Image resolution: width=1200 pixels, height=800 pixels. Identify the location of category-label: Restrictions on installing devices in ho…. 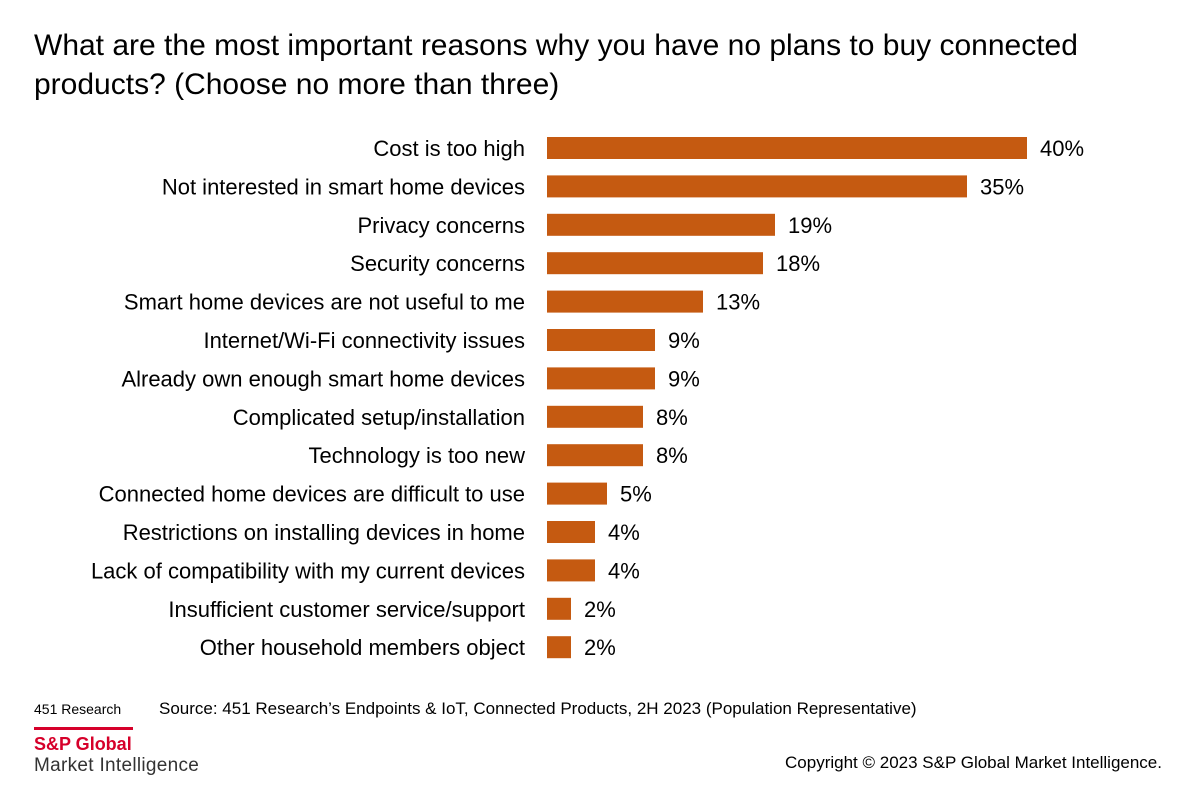
(324, 532).